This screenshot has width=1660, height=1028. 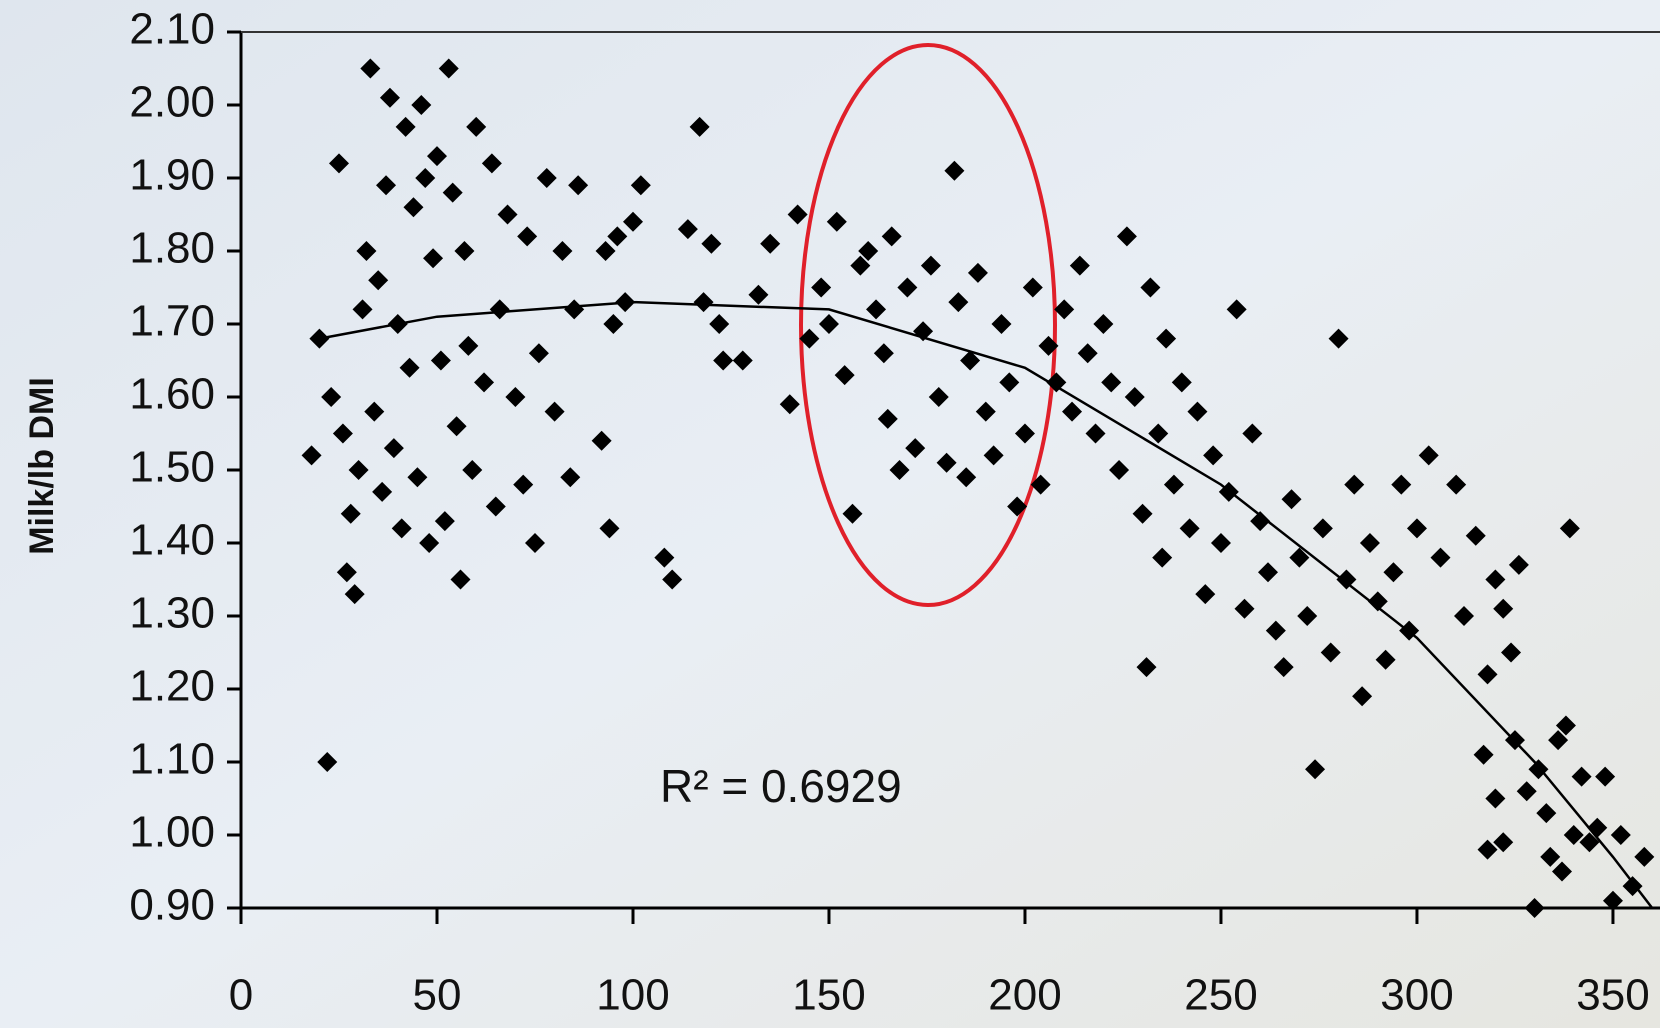 I want to click on y-tick-label: 1.90, so click(x=172, y=175).